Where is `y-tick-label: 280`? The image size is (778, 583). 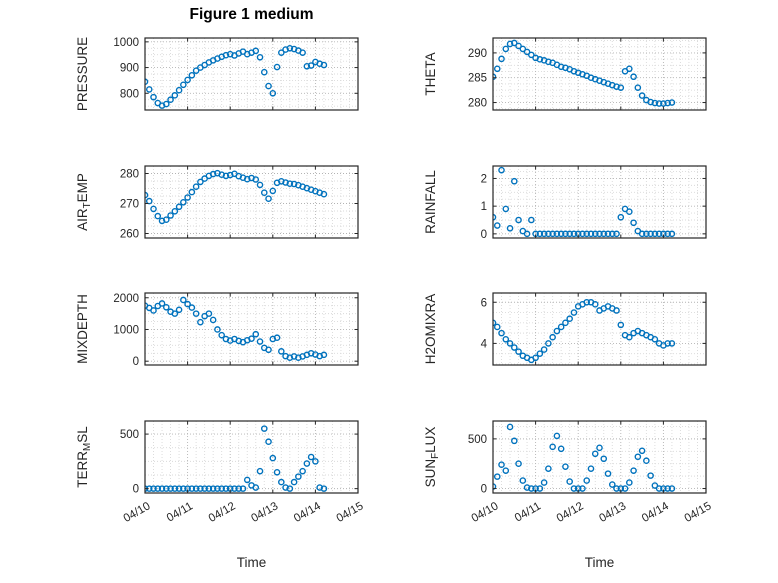
y-tick-label: 280 is located at coordinates (129, 175).